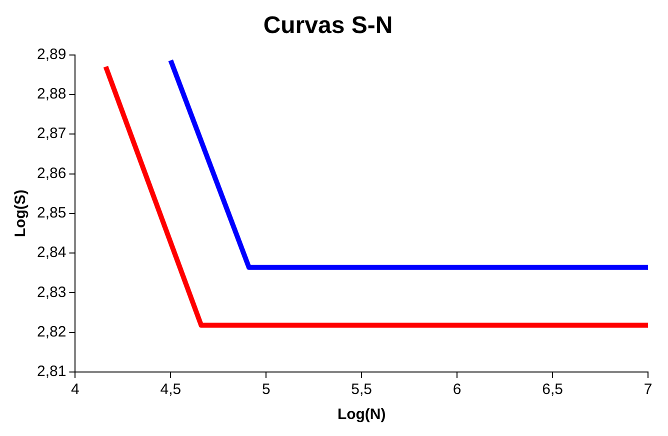 This screenshot has width=668, height=436. Describe the element at coordinates (328, 26) in the screenshot. I see `chart-title: Curvas S-N` at that location.